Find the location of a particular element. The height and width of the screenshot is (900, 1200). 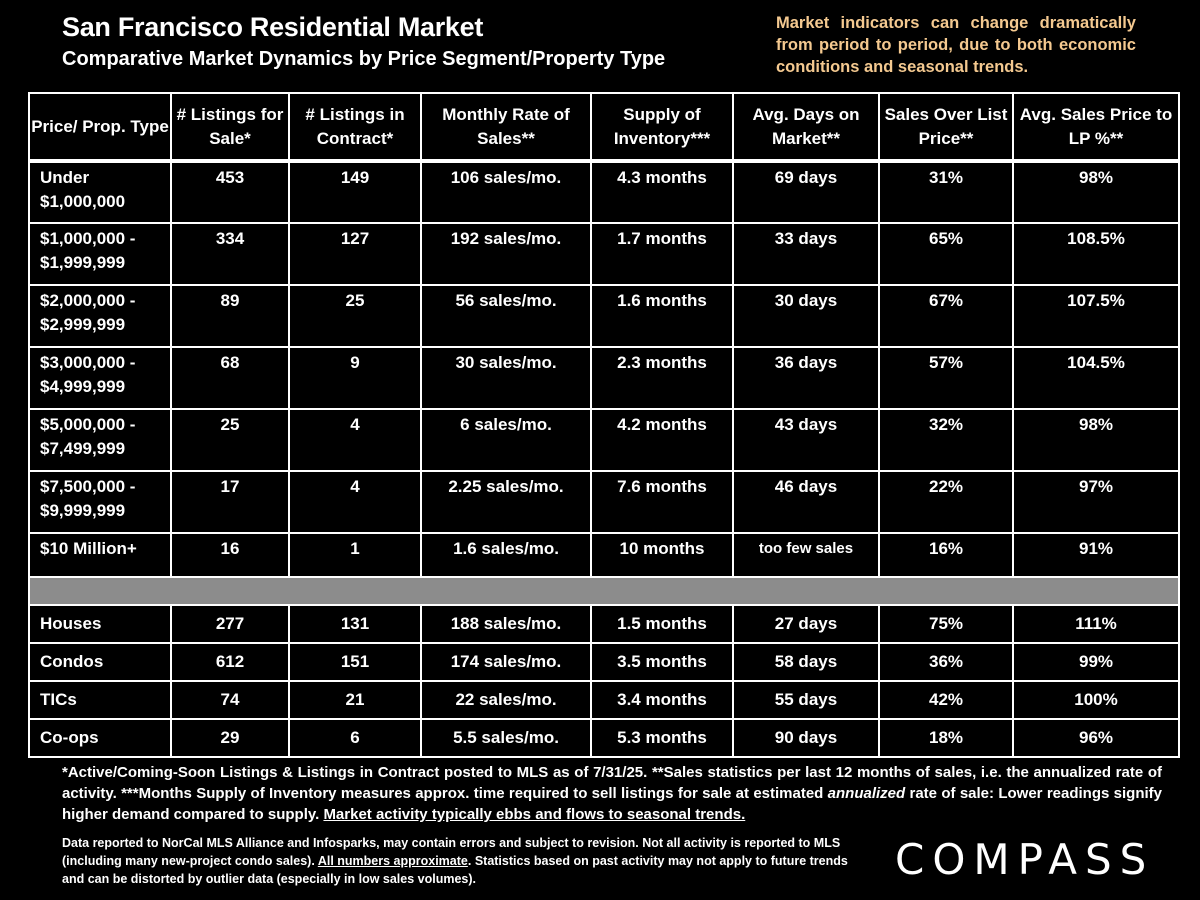

disclaimer-underlined: All numbers approximate is located at coordinates (392, 861).